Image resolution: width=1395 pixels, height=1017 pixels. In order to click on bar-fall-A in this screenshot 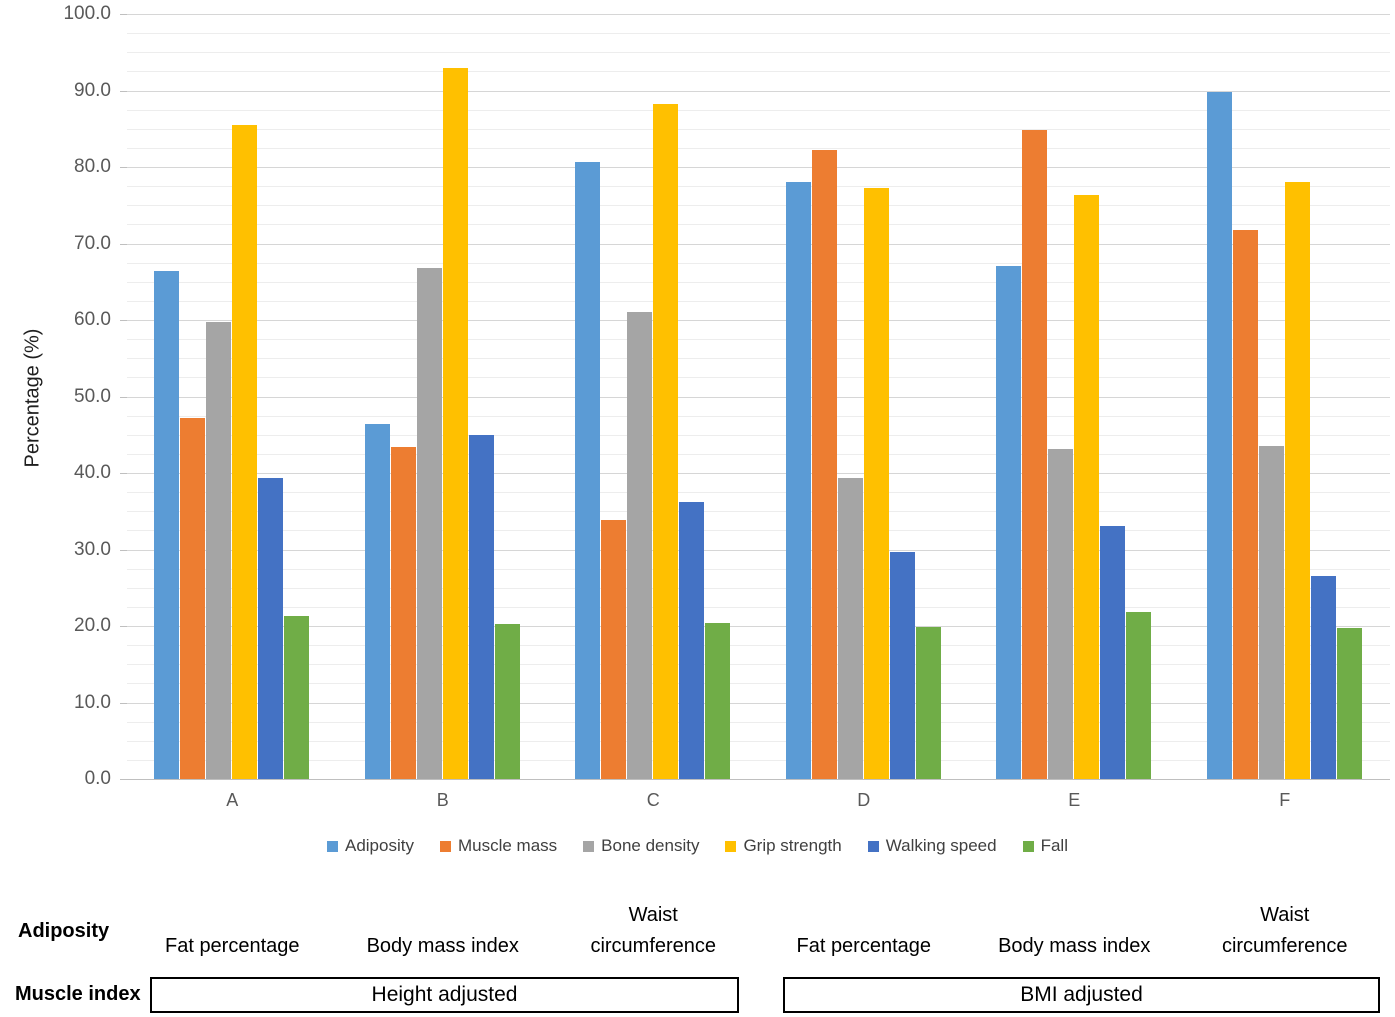, I will do `click(297, 697)`.